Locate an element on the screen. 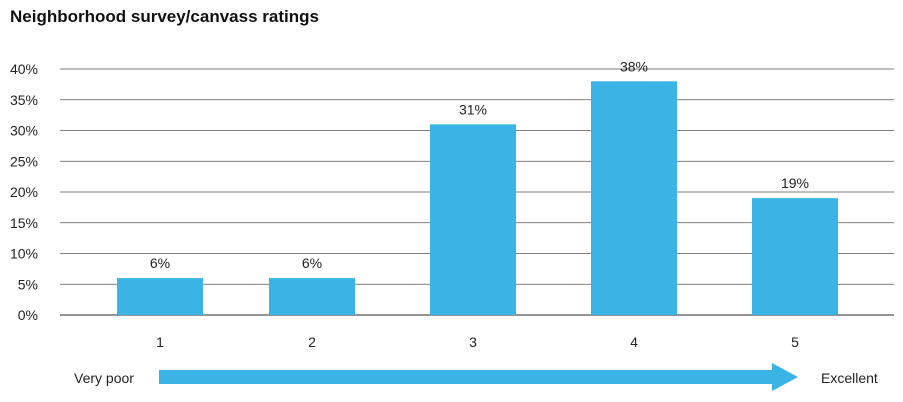 The image size is (903, 402). data-label-3: 31% is located at coordinates (473, 109).